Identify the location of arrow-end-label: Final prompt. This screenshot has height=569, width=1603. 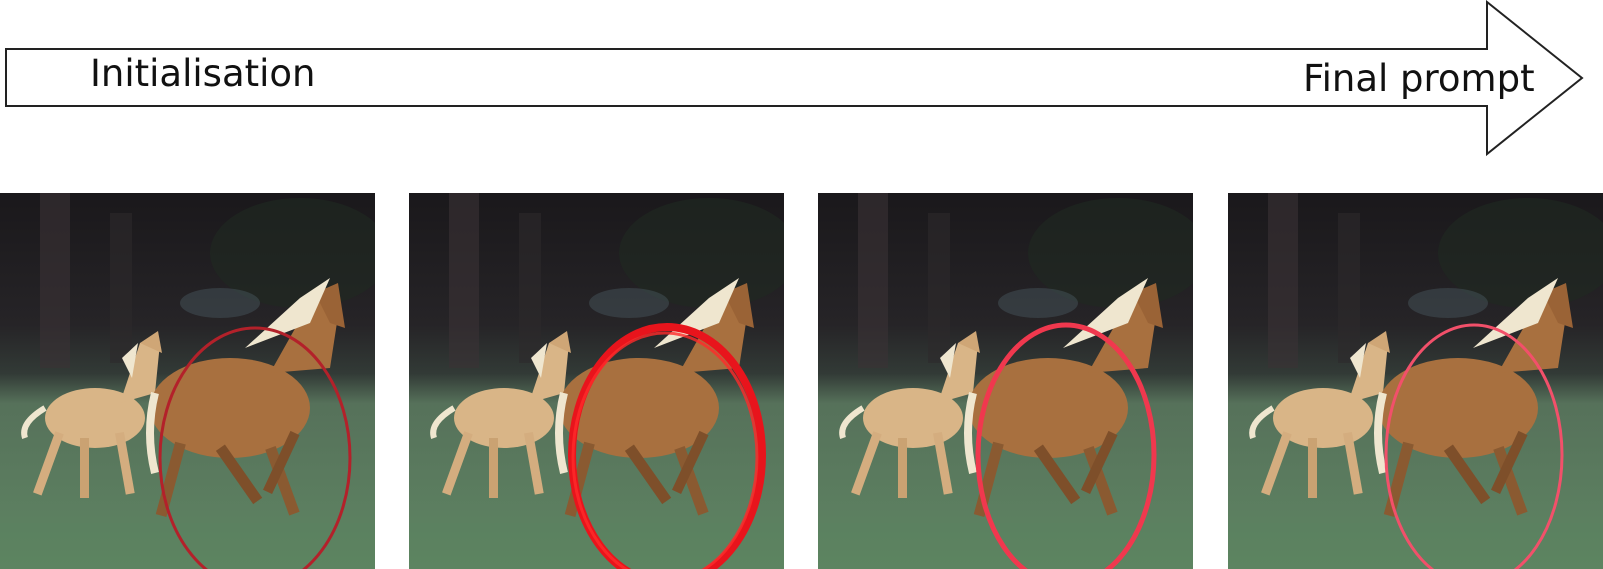
(1419, 78).